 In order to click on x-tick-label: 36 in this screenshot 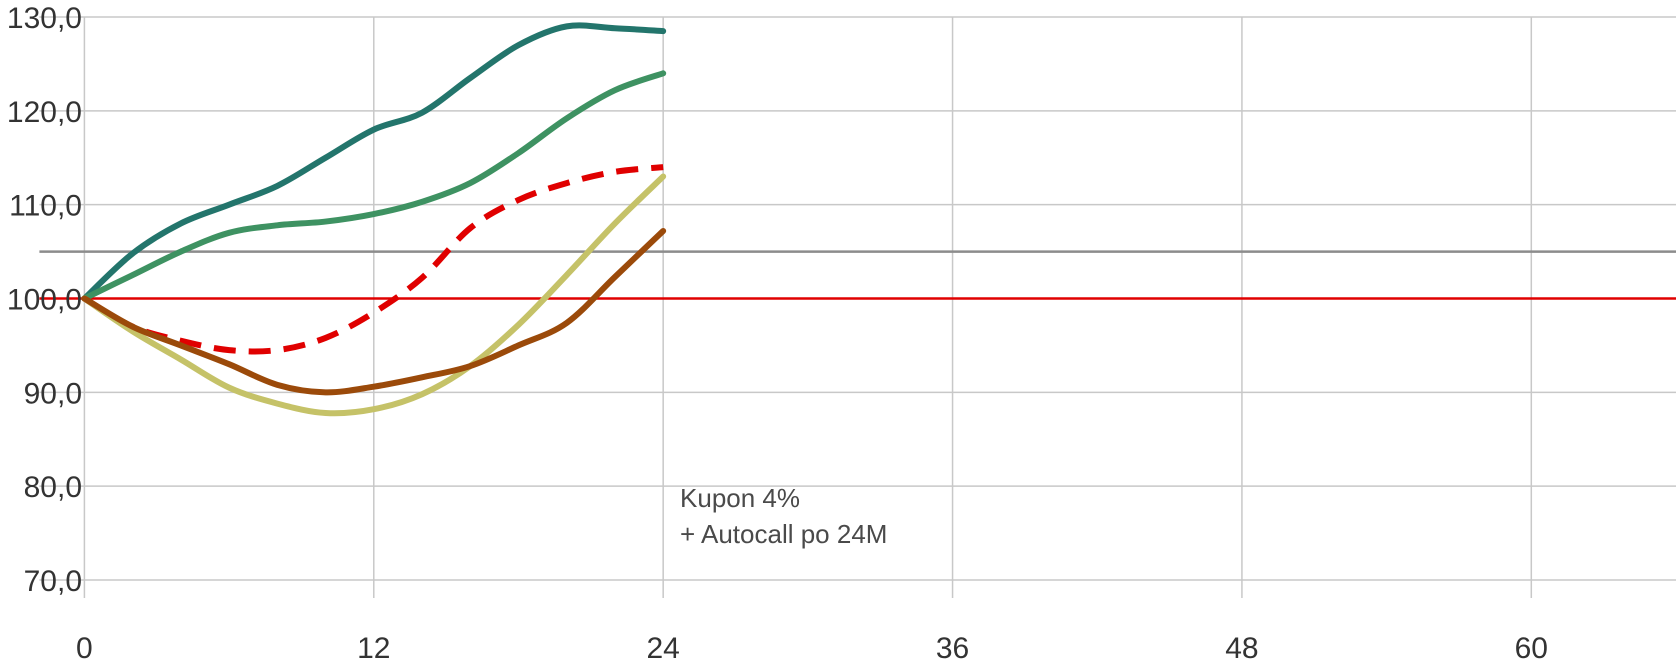, I will do `click(952, 645)`.